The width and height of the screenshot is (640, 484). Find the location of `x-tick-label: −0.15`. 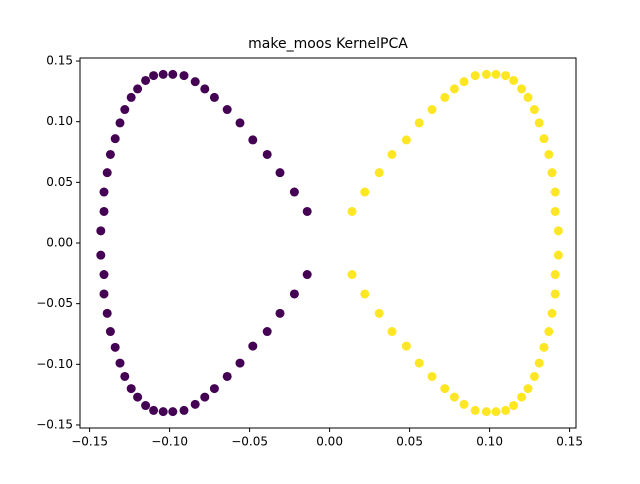

x-tick-label: −0.15 is located at coordinates (89, 442).